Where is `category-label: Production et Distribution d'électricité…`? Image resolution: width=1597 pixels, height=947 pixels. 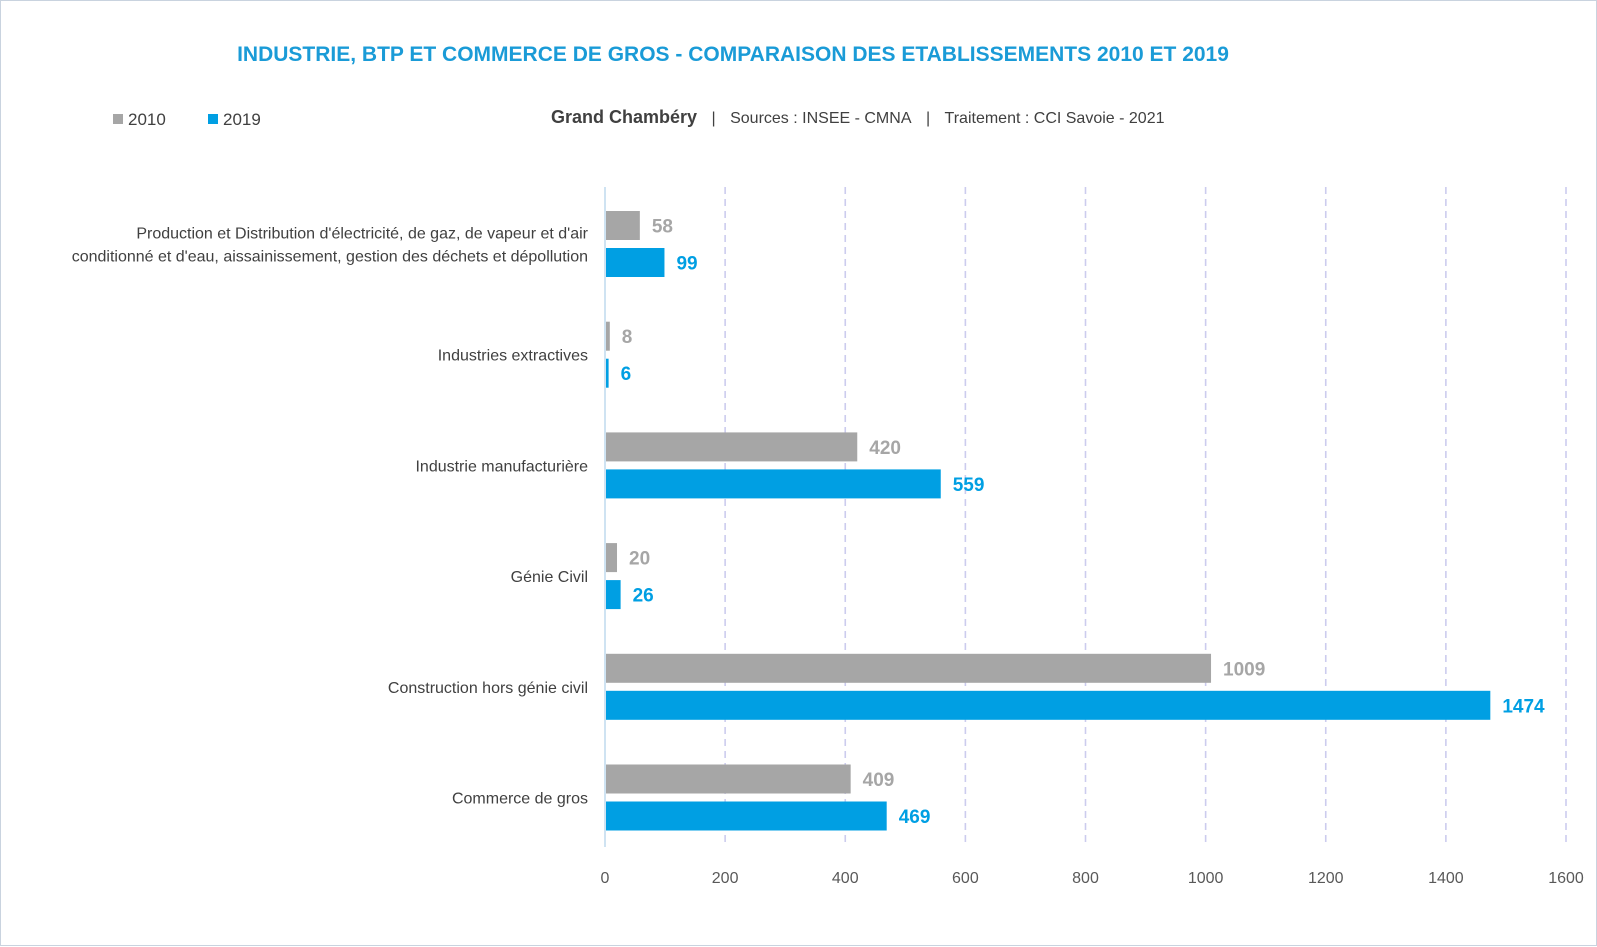
category-label: Production et Distribution d'électricité… is located at coordinates (362, 234).